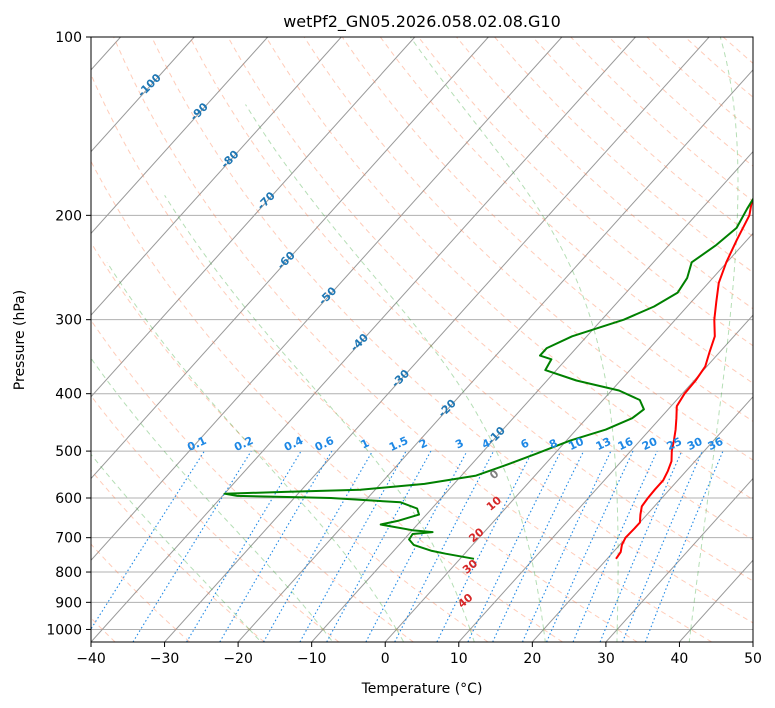 The width and height of the screenshot is (775, 708). Describe the element at coordinates (459, 659) in the screenshot. I see `x-tick-label: 10` at that location.